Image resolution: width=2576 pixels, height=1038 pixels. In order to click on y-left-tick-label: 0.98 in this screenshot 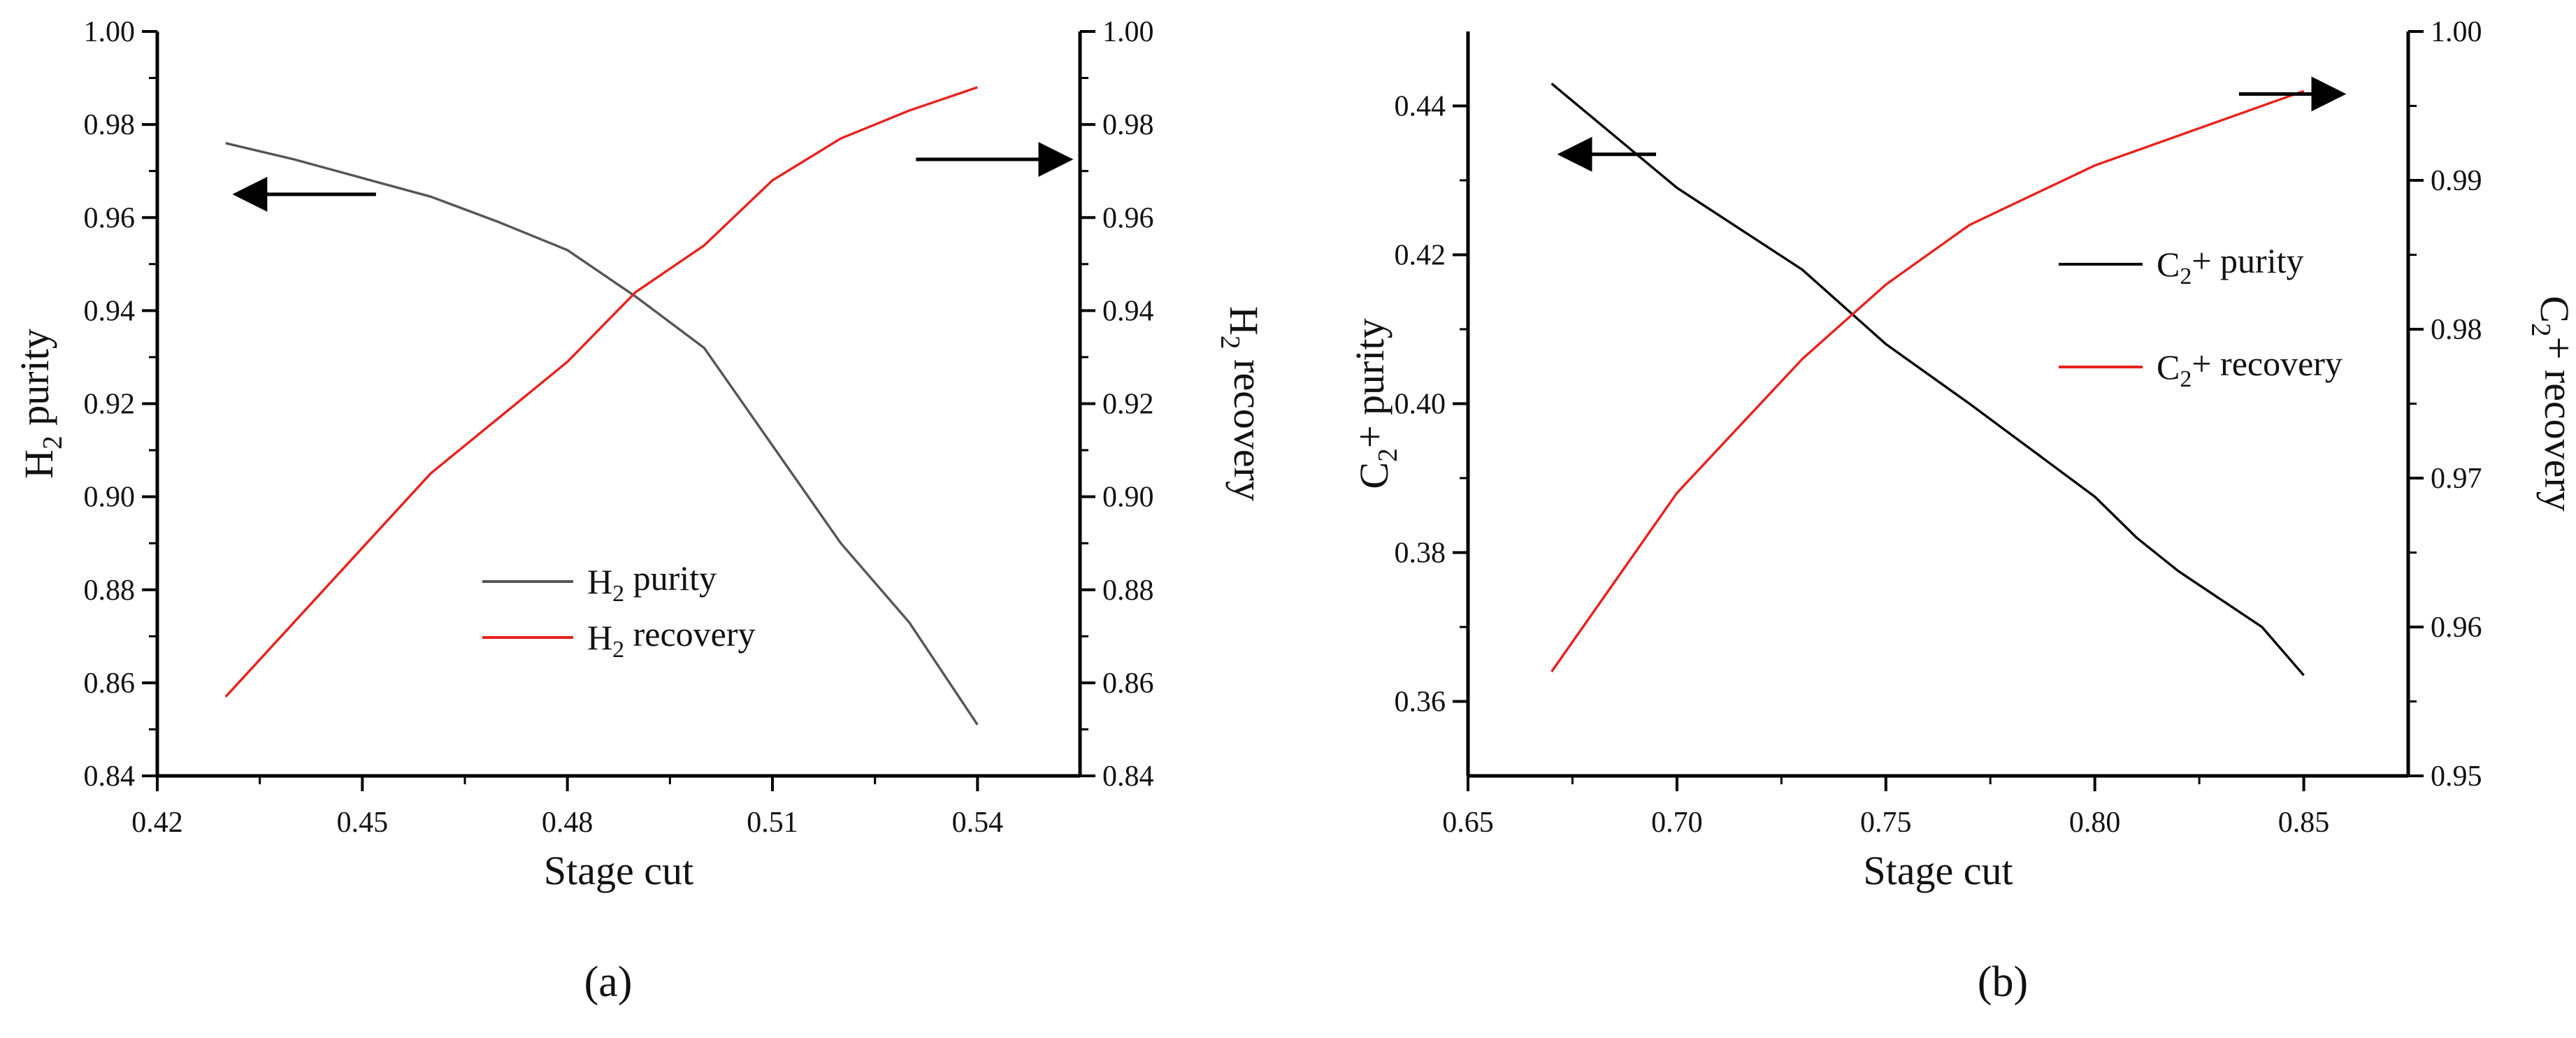, I will do `click(110, 125)`.